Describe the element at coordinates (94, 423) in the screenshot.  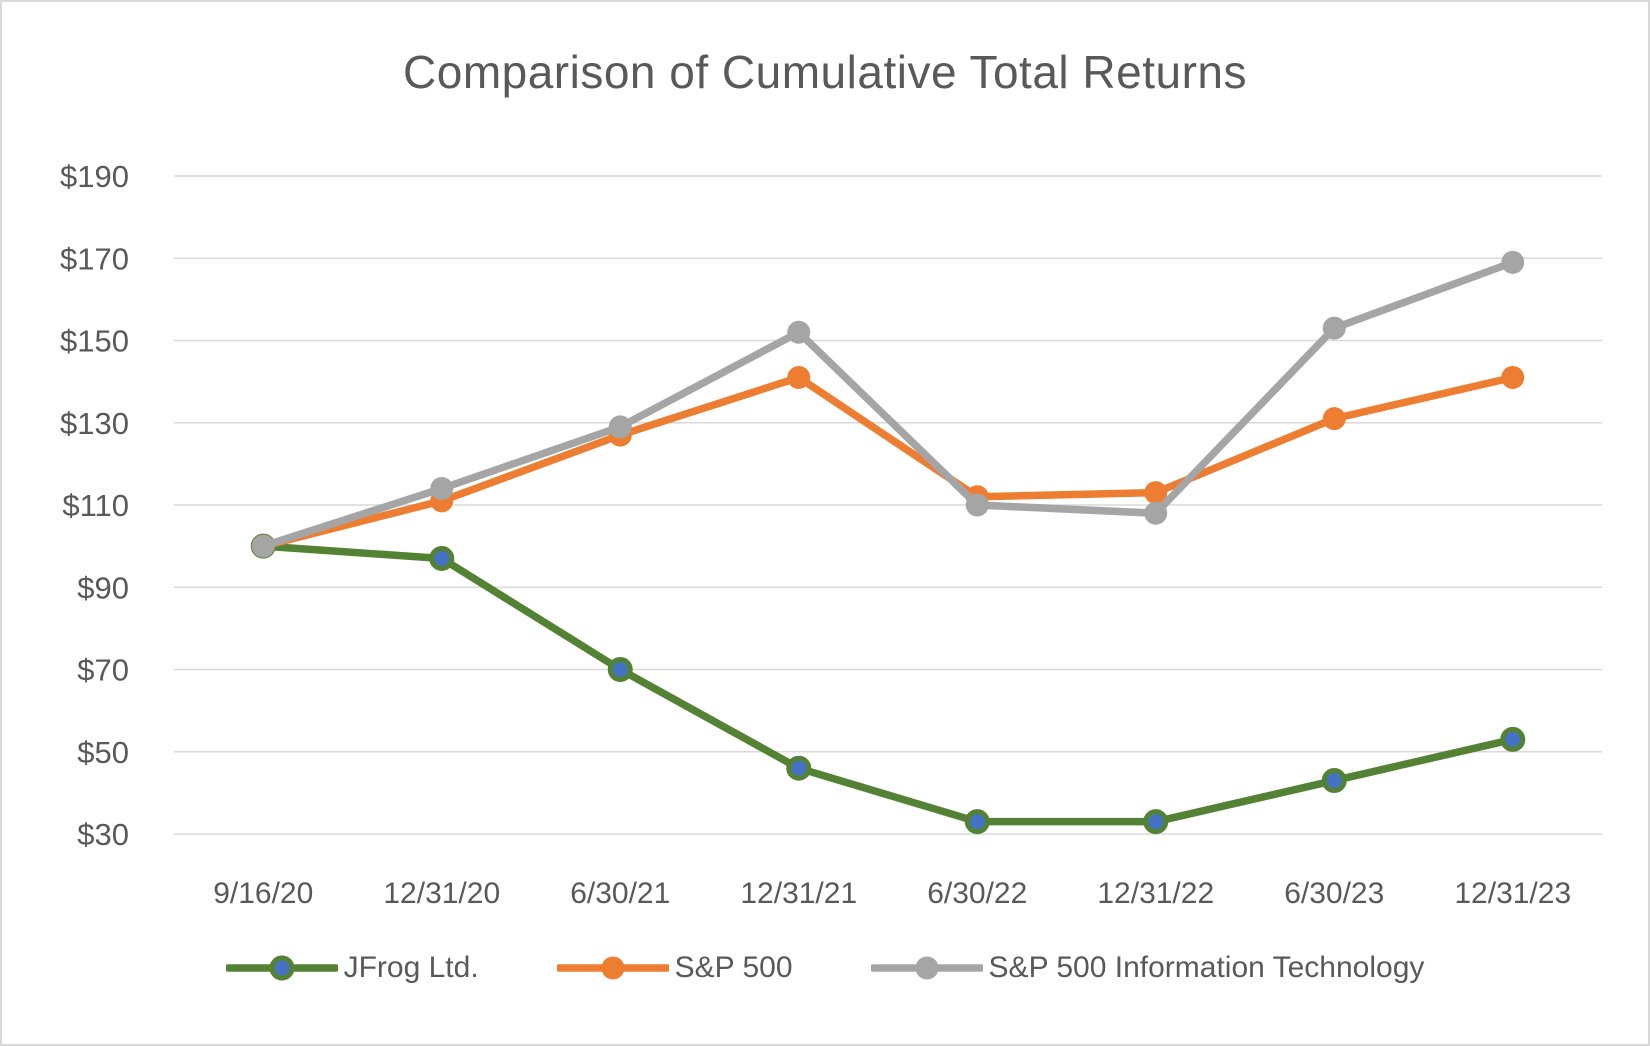
I see `y-axis-tick-label: $130` at that location.